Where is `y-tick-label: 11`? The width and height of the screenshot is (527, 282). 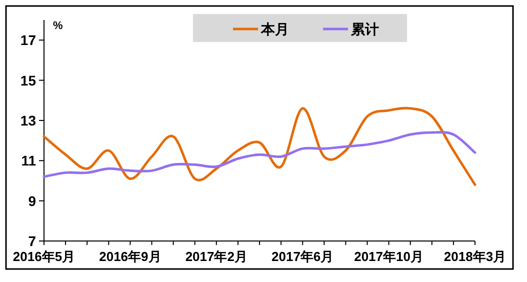 y-tick-label: 11 is located at coordinates (28, 160).